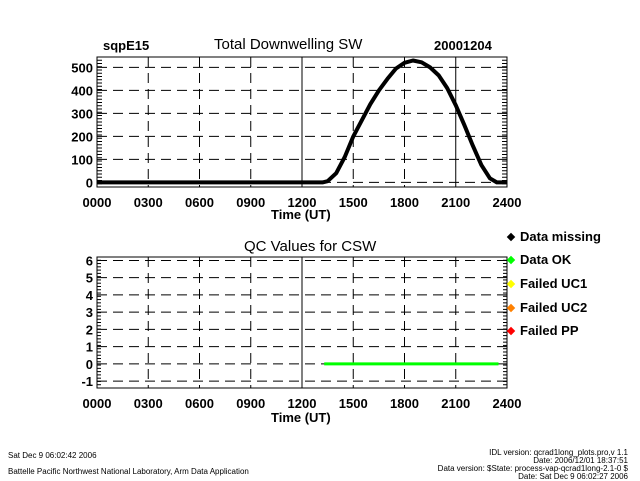 The image size is (640, 481). What do you see at coordinates (82, 113) in the screenshot?
I see `y-tick-label: 300` at bounding box center [82, 113].